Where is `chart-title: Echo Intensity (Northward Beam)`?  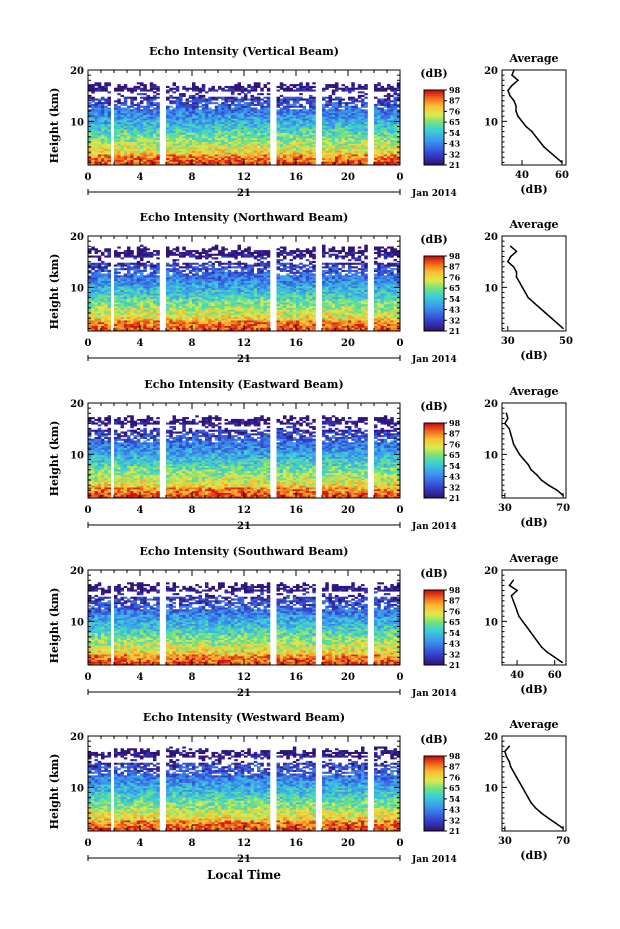 chart-title: Echo Intensity (Northward Beam) is located at coordinates (244, 217).